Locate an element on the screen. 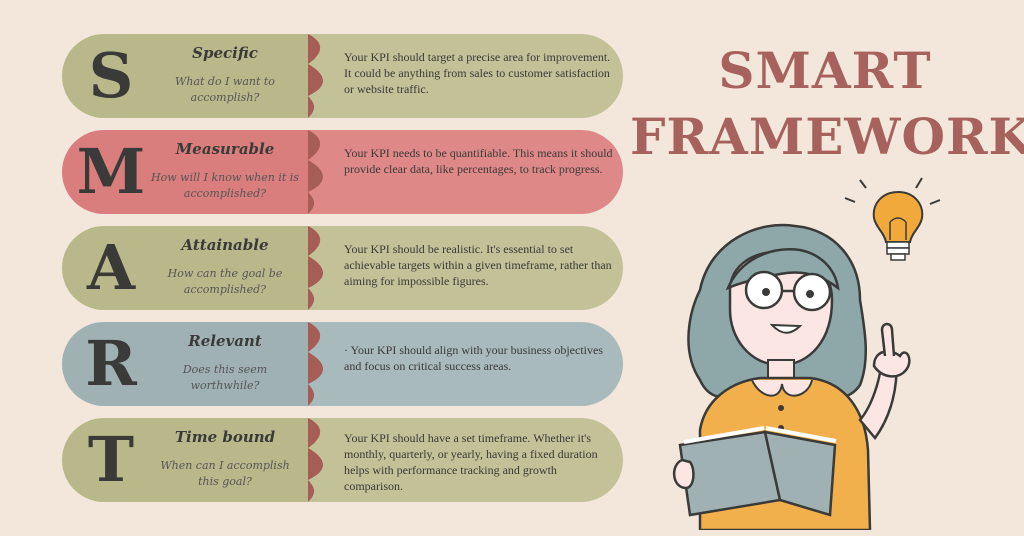 The width and height of the screenshot is (1024, 536). lightbulb-icon is located at coordinates (892, 219).